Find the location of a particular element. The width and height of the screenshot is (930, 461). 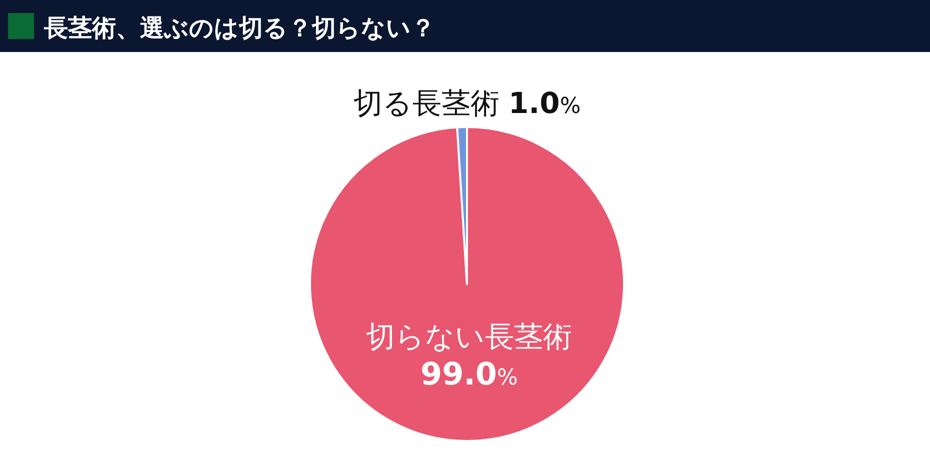

data-label: 1.0% is located at coordinates (544, 103).